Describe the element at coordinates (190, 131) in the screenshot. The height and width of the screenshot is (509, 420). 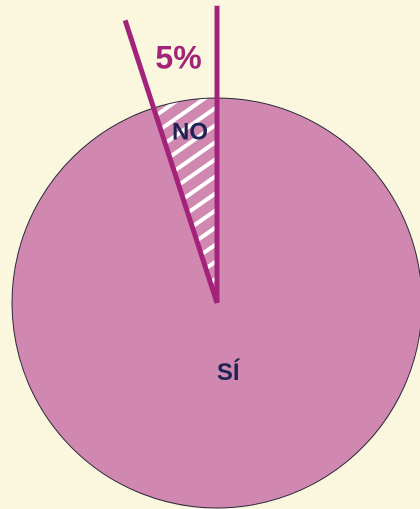
I see `category-label: NO` at that location.